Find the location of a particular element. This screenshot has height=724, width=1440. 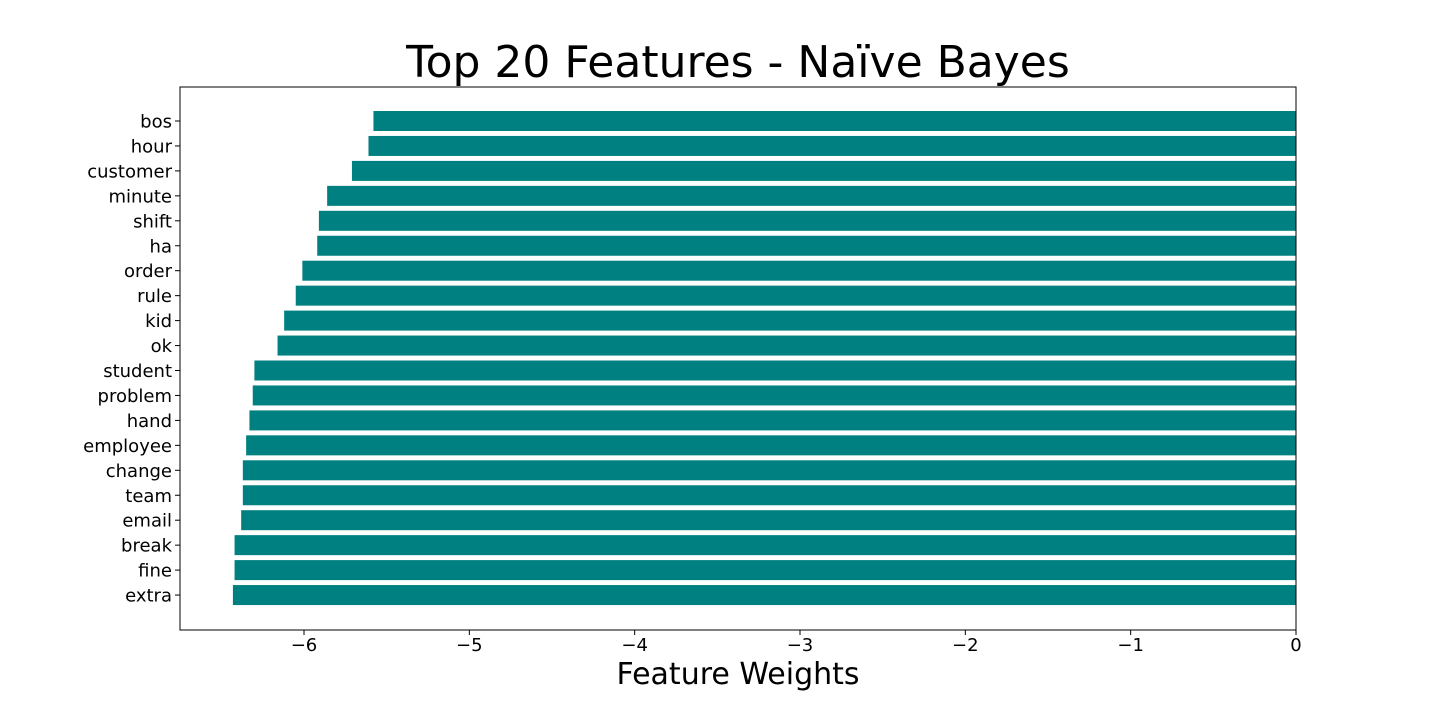

y-tick-label: rule is located at coordinates (154, 296).